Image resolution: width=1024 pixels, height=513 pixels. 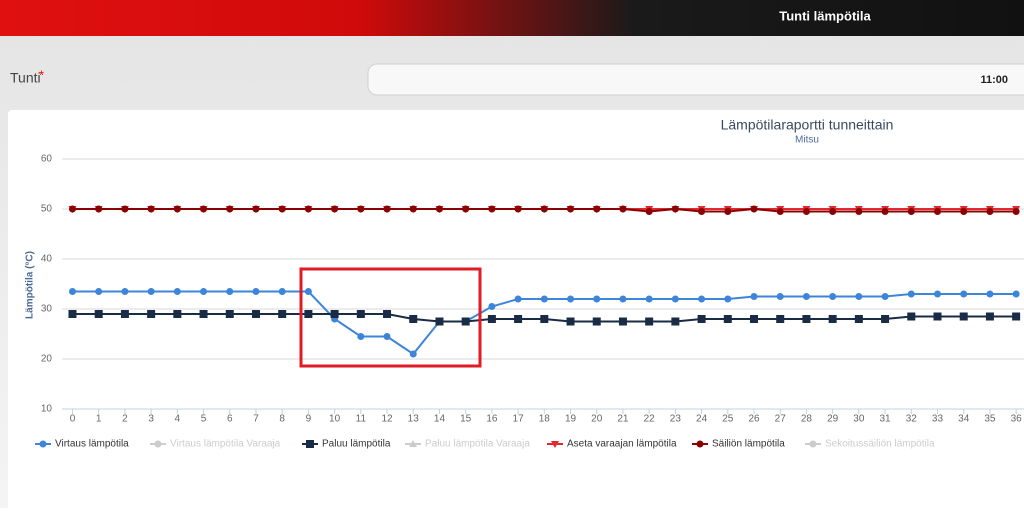 What do you see at coordinates (702, 419) in the screenshot?
I see `x-tick-label: 24` at bounding box center [702, 419].